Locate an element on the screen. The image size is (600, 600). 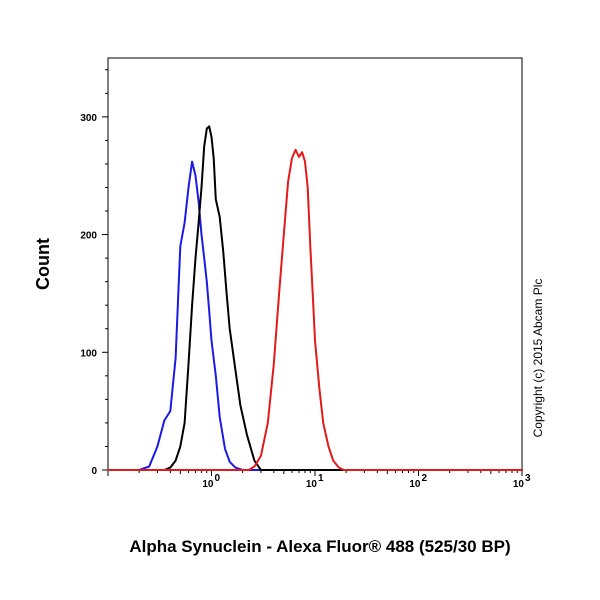
x-tick-exponent: 3 is located at coordinates (528, 478).